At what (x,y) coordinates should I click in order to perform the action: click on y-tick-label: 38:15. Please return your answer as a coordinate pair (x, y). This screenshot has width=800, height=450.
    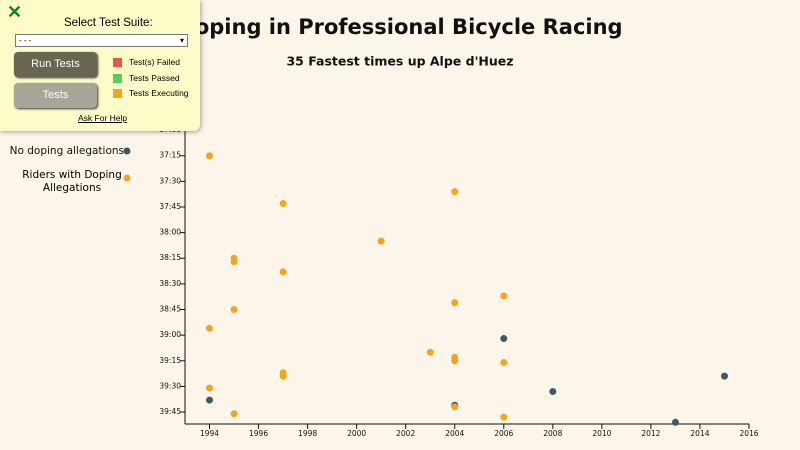
    Looking at the image, I should click on (170, 257).